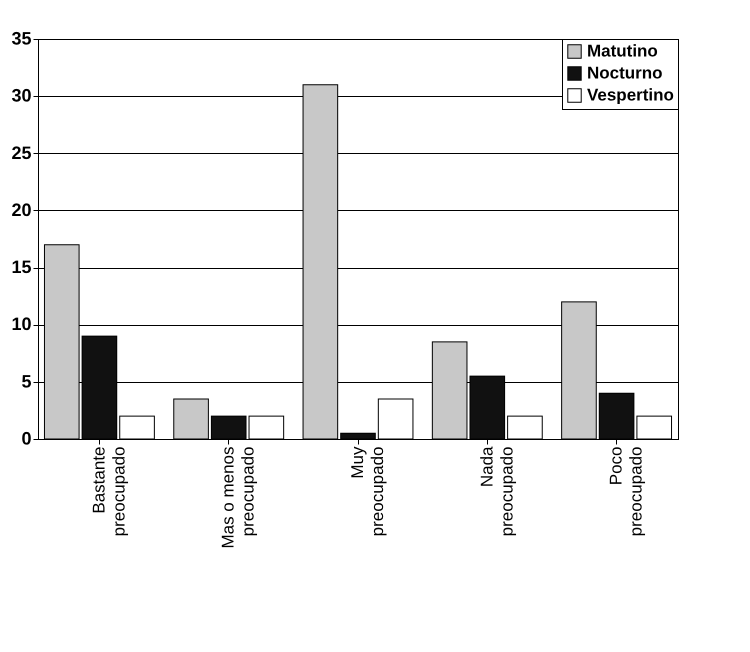  What do you see at coordinates (21, 210) in the screenshot?
I see `y-tick-label: 20` at bounding box center [21, 210].